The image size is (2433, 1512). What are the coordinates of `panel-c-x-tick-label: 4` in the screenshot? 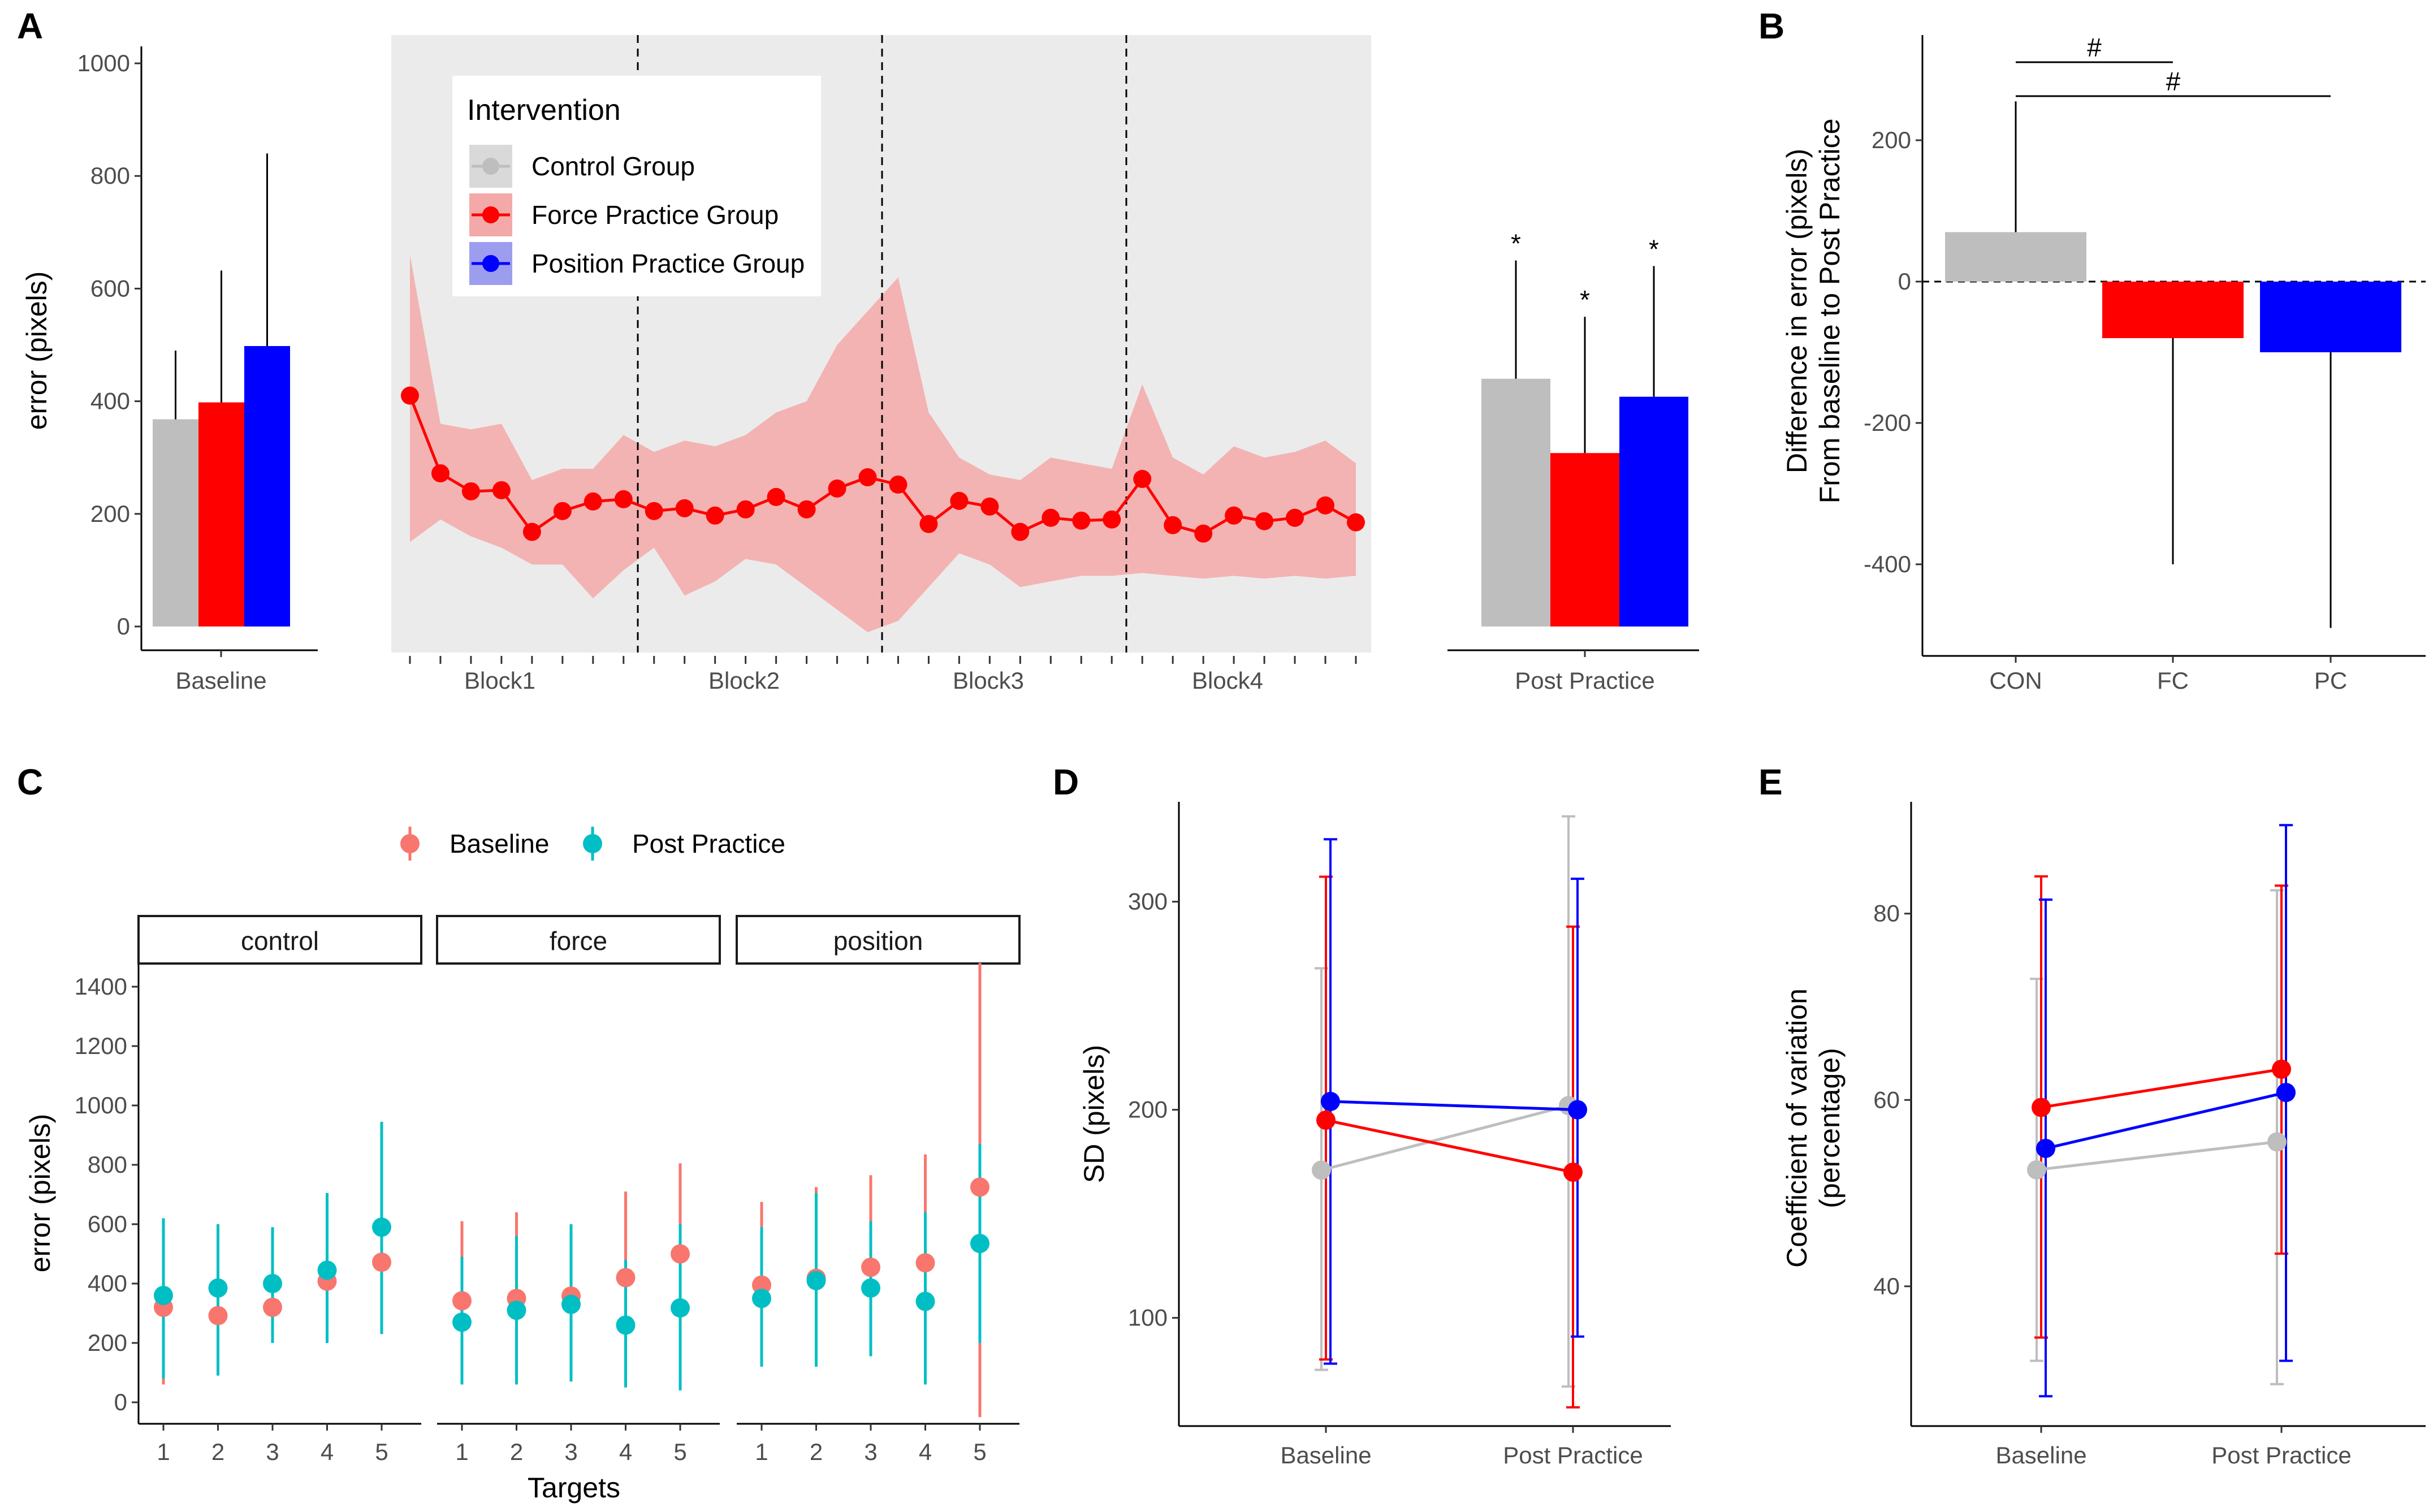 It's located at (327, 1451).